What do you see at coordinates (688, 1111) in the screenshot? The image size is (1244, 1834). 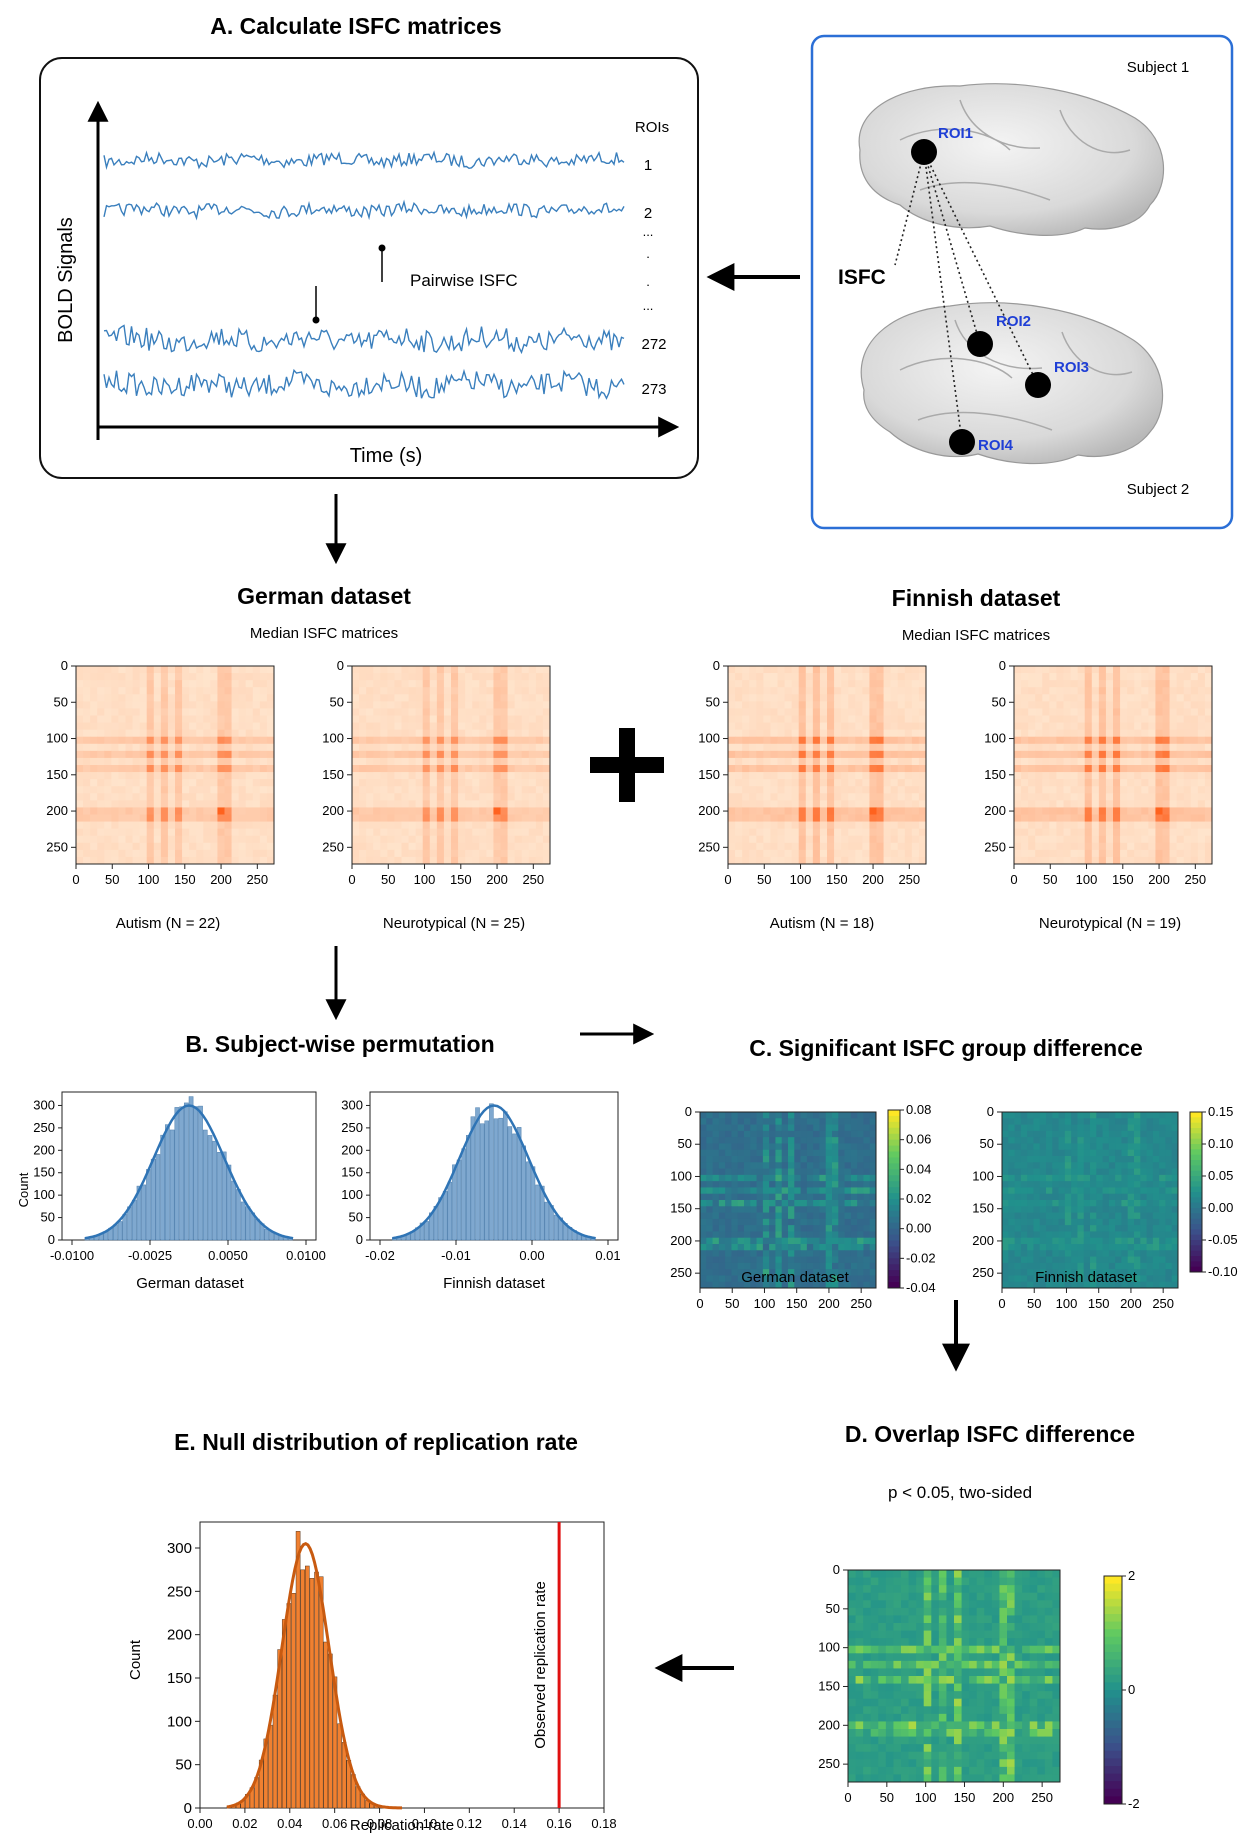 I see `matrix-y-tick-label: 0` at bounding box center [688, 1111].